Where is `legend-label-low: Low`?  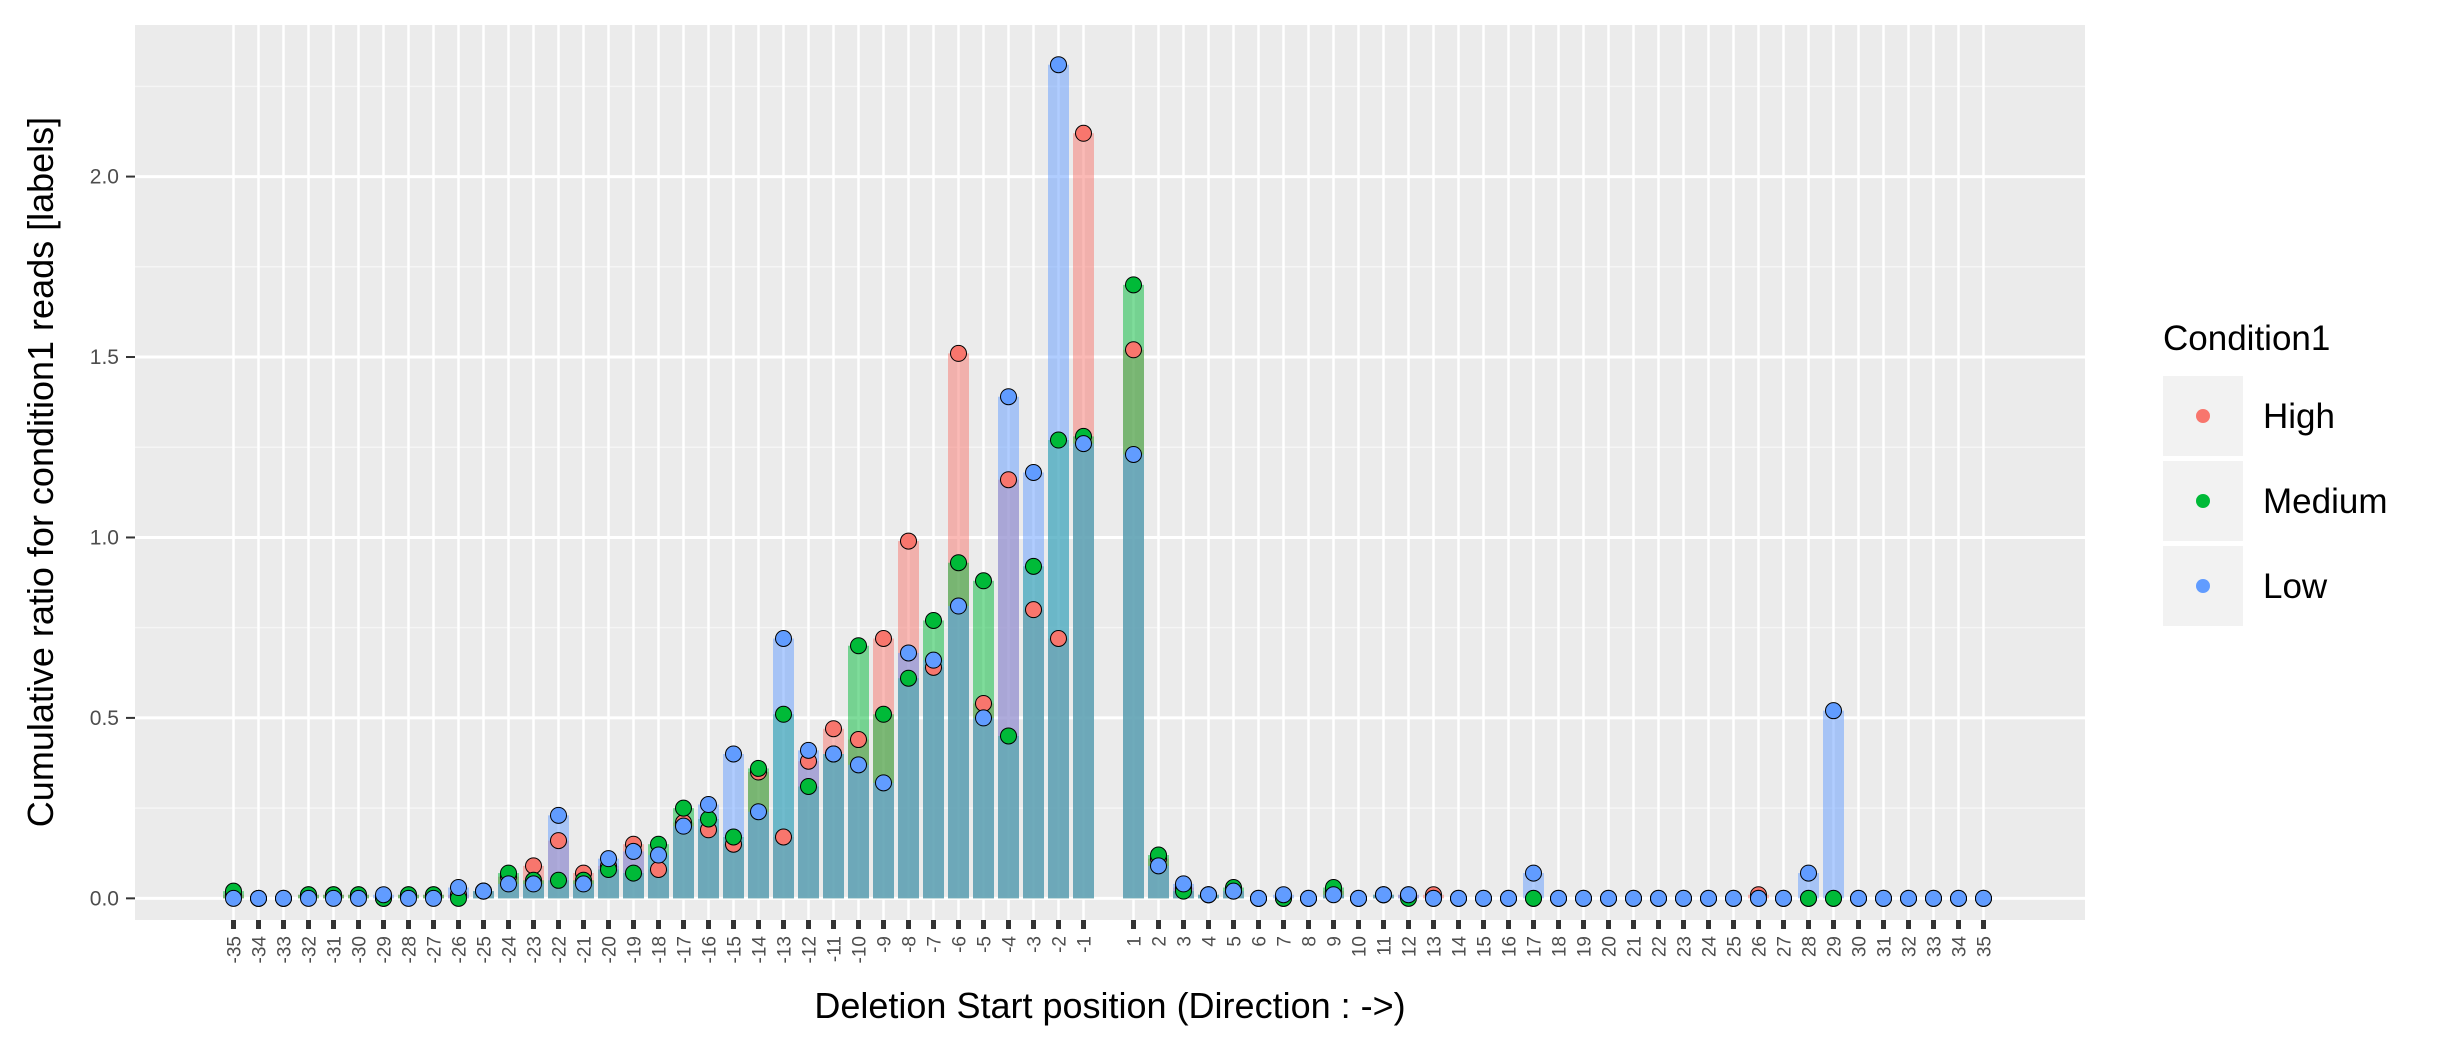 legend-label-low: Low is located at coordinates (2295, 586).